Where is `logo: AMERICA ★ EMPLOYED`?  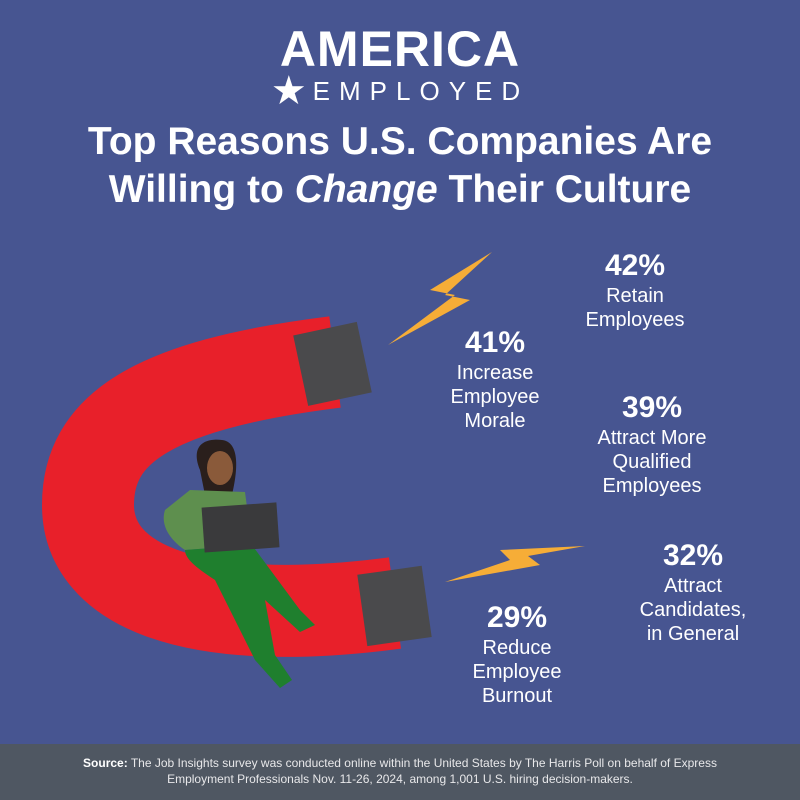
logo: AMERICA ★ EMPLOYED is located at coordinates (400, 67).